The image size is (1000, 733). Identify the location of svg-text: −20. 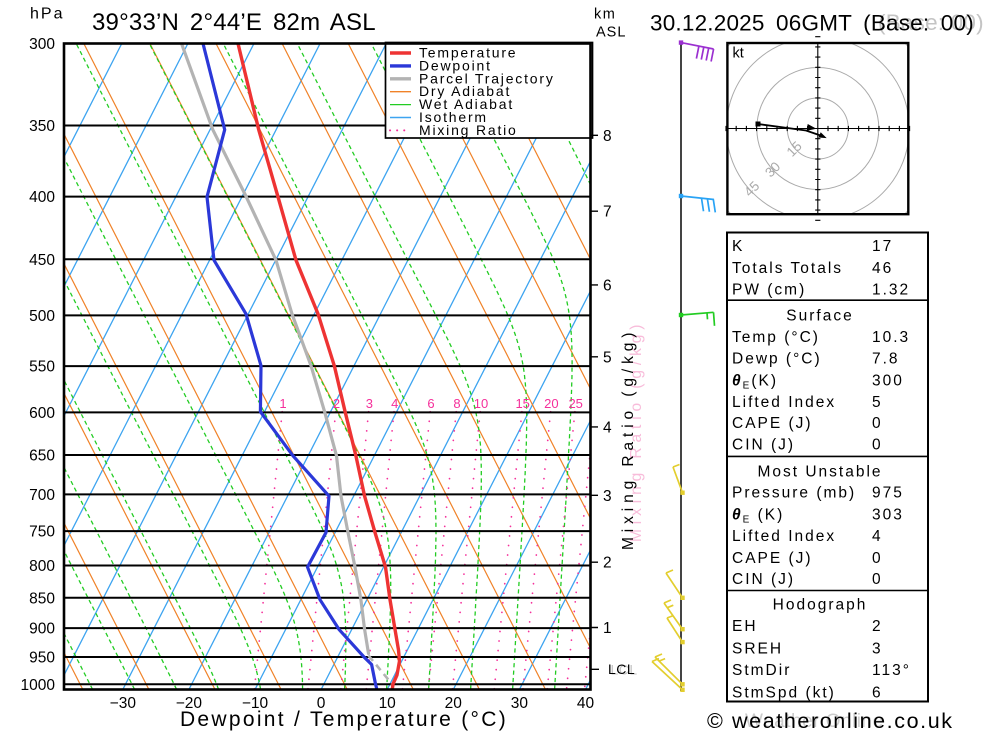
(189, 703).